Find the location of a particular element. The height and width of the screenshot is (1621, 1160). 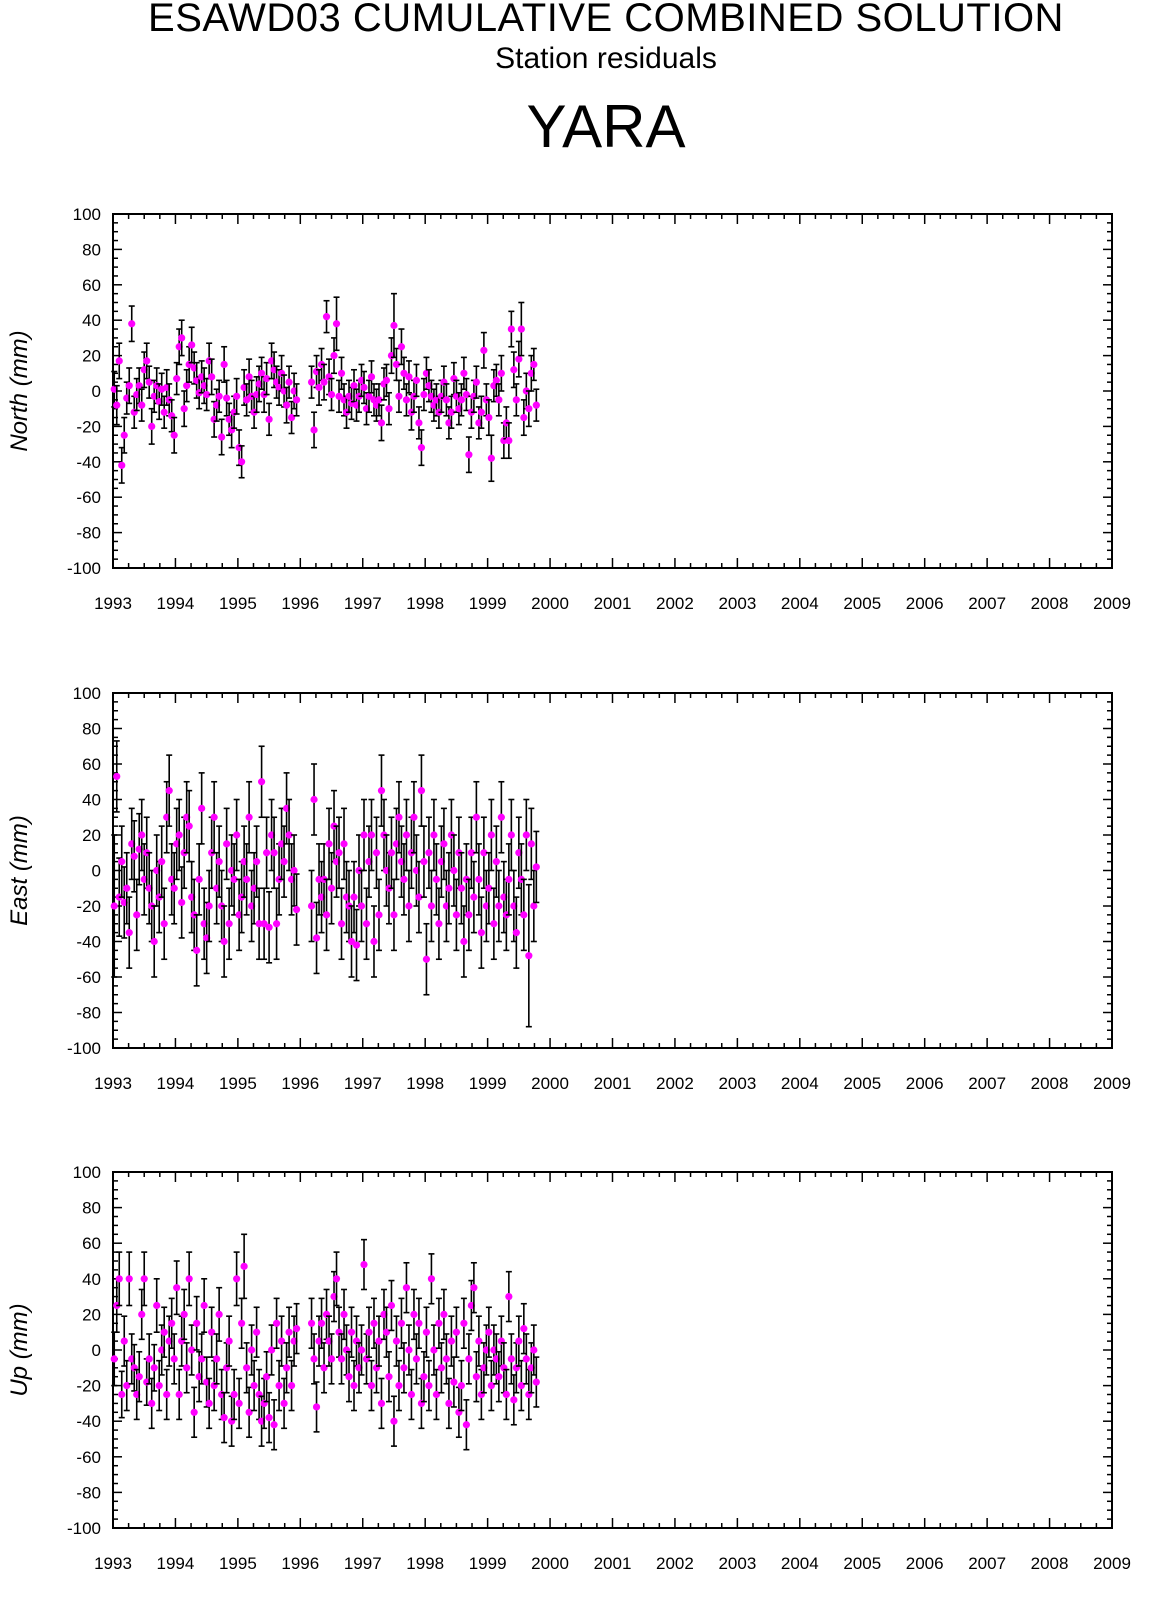

y-tick-label: 80 is located at coordinates (91, 729).